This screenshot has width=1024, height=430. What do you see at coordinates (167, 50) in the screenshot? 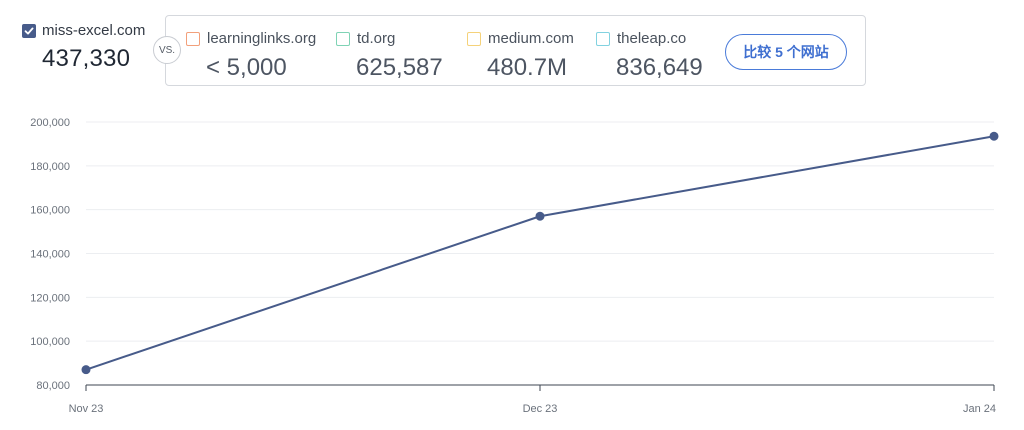
I see `vs-badge: VS.` at bounding box center [167, 50].